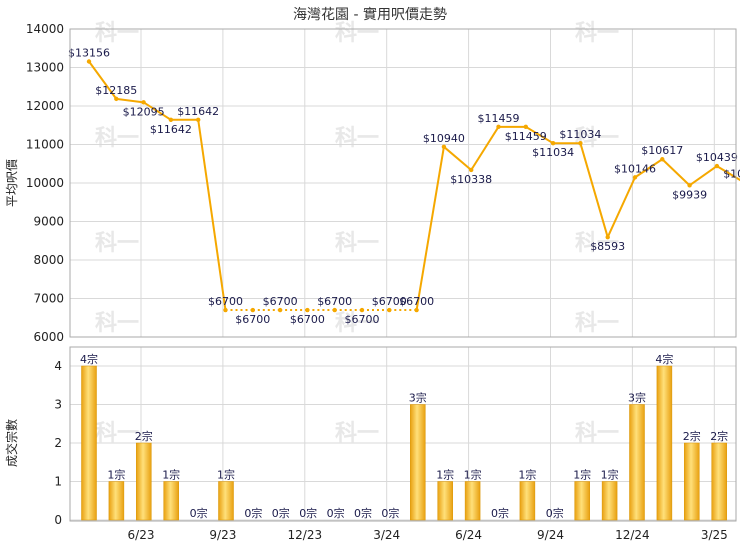 This screenshot has height=550, width=740. Describe the element at coordinates (550, 535) in the screenshot. I see `volume-x-tick-label: 9/24` at that location.